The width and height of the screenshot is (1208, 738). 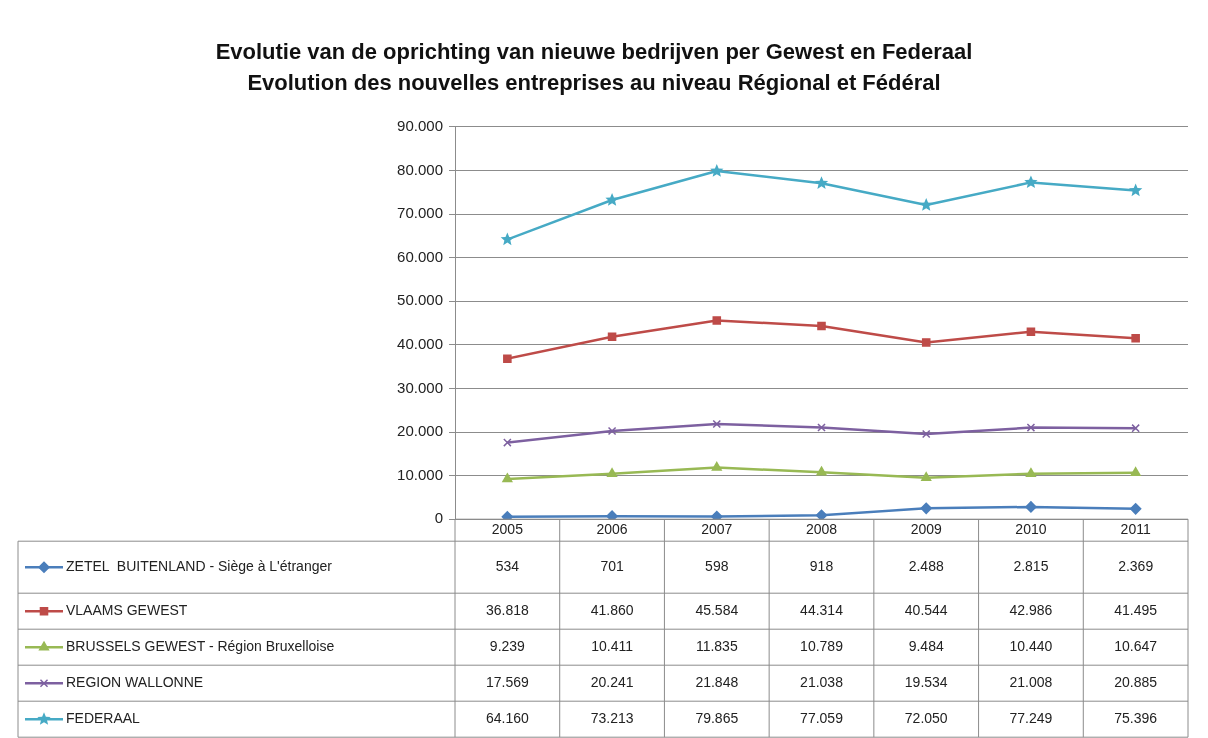 I want to click on data-label: 20.241, so click(x=612, y=682).